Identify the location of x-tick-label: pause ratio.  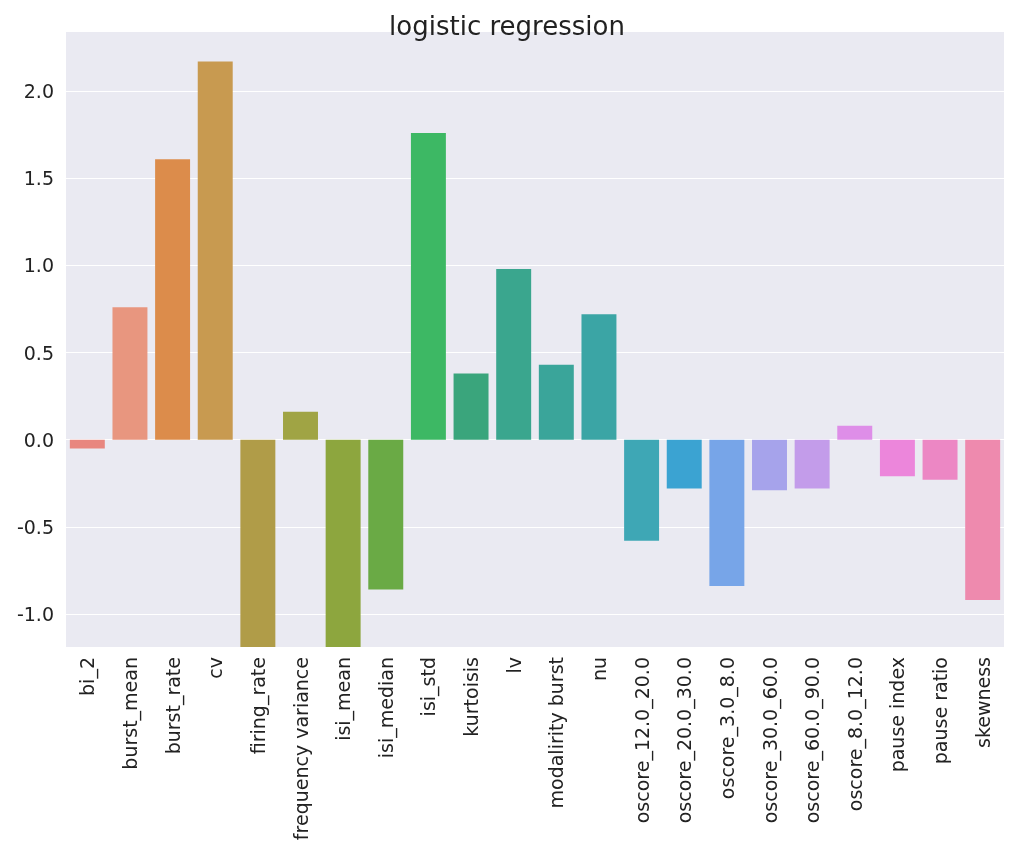
(940, 711).